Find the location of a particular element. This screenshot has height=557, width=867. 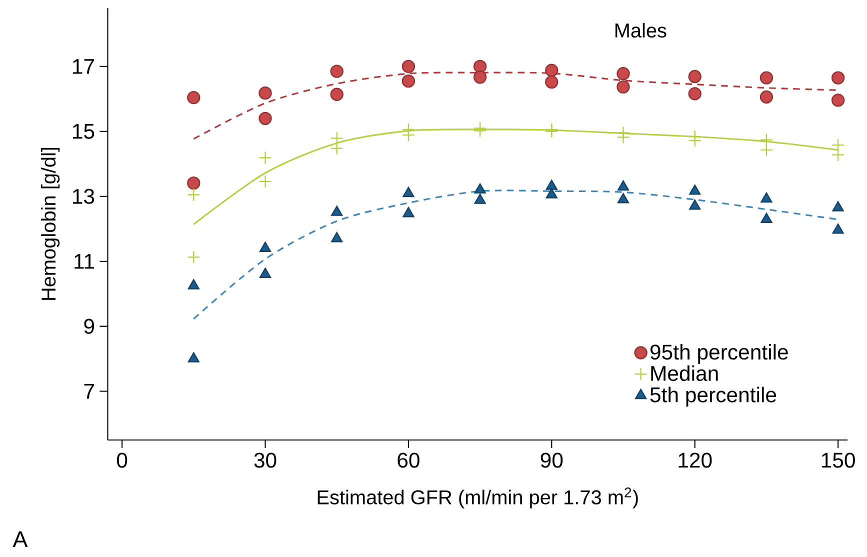

text: A is located at coordinates (20, 539).